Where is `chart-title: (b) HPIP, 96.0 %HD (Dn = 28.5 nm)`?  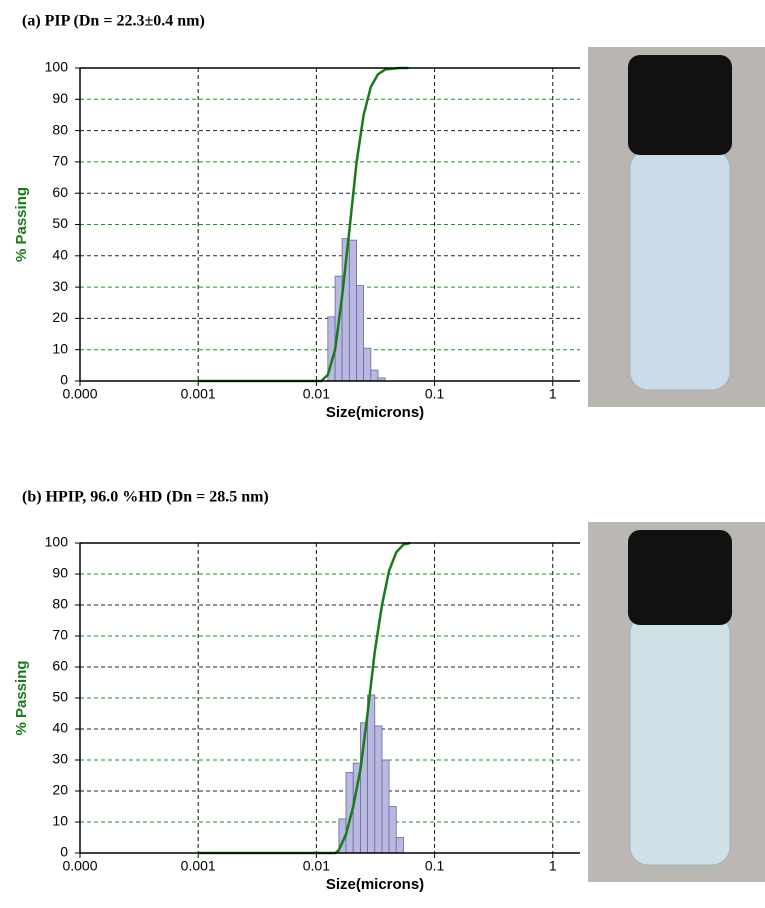 chart-title: (b) HPIP, 96.0 %HD (Dn = 28.5 nm) is located at coordinates (145, 497).